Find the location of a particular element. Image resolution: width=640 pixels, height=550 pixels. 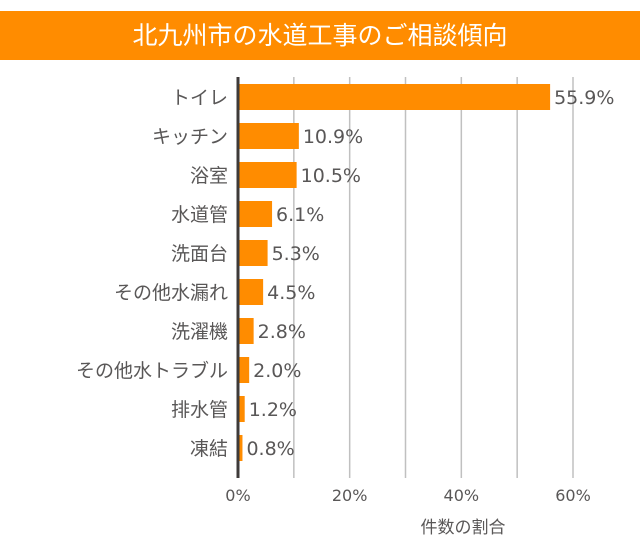

category-label: トイレ is located at coordinates (199, 98).